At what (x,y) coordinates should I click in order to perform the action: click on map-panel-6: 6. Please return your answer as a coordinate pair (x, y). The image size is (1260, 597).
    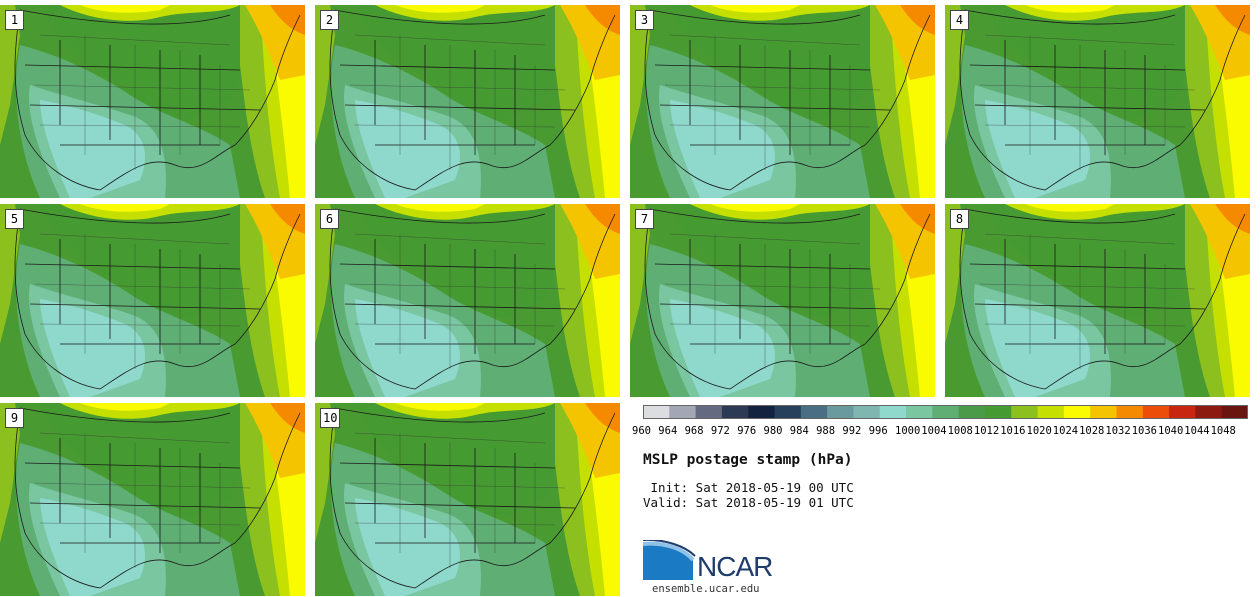
    Looking at the image, I should click on (467, 300).